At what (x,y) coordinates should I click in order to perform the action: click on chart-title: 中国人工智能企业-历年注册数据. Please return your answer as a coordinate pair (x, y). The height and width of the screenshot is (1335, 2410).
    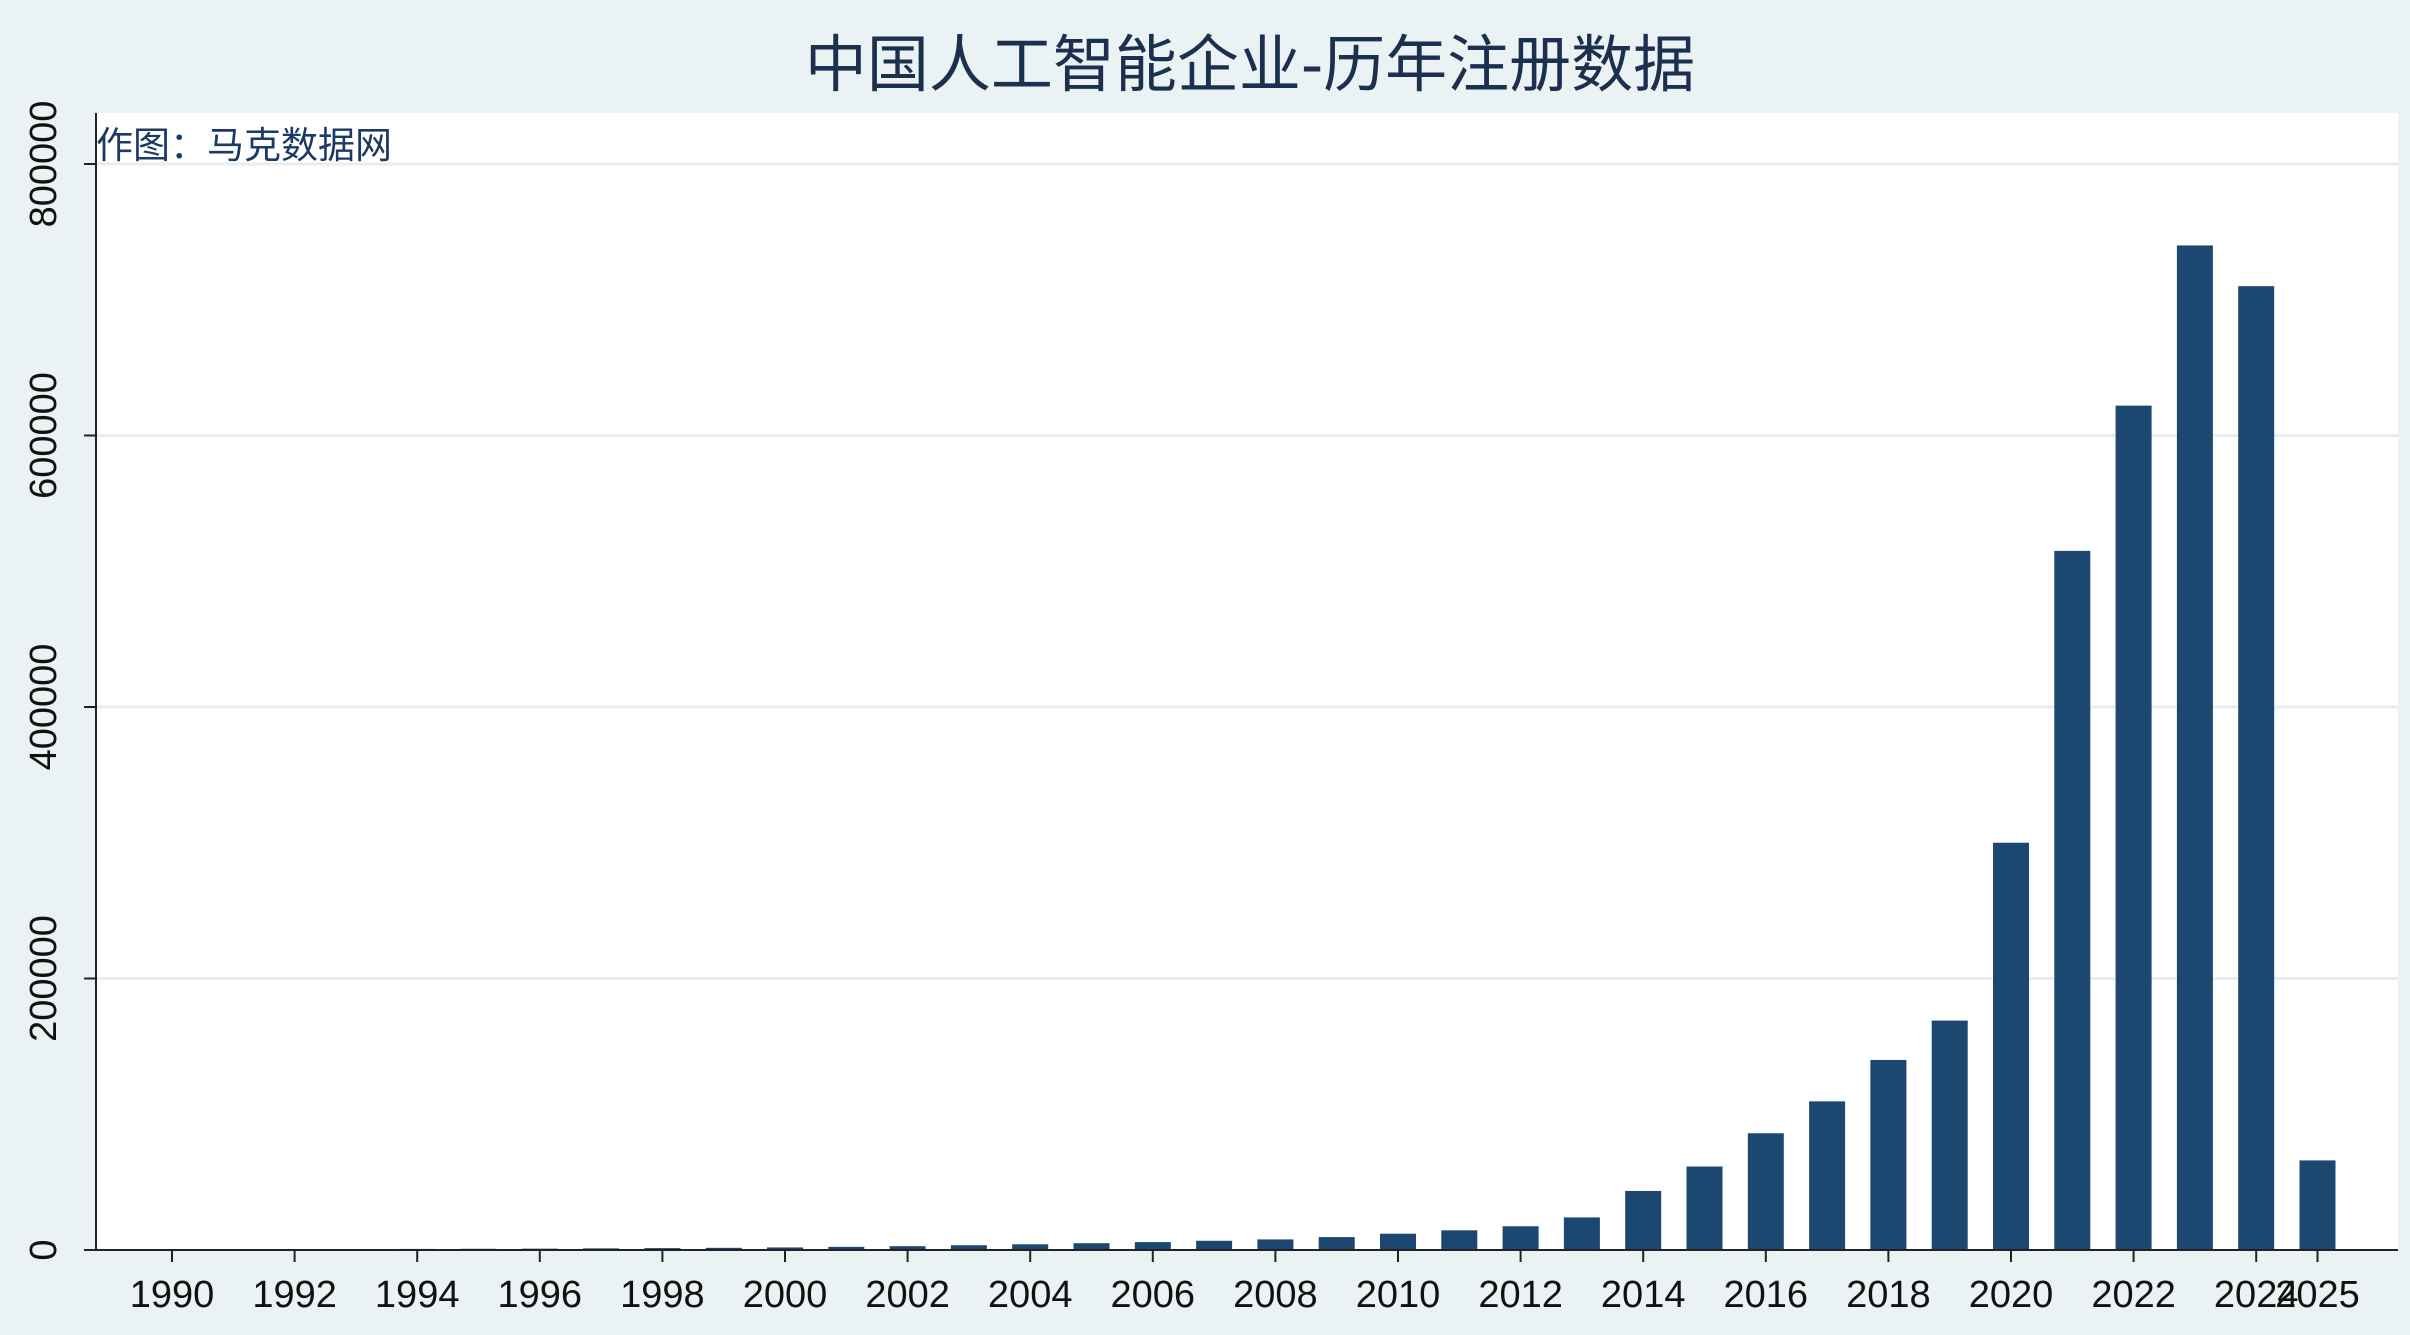
    Looking at the image, I should click on (1250, 64).